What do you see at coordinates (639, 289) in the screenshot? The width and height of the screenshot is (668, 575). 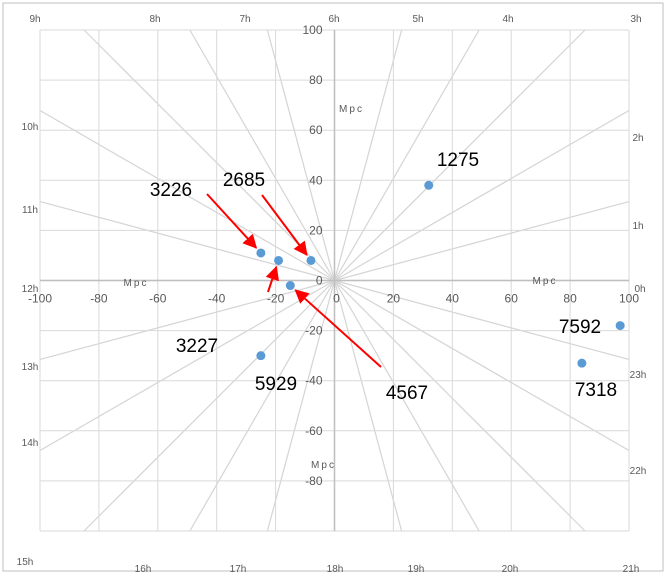 I see `hour-label-0h: 0h` at bounding box center [639, 289].